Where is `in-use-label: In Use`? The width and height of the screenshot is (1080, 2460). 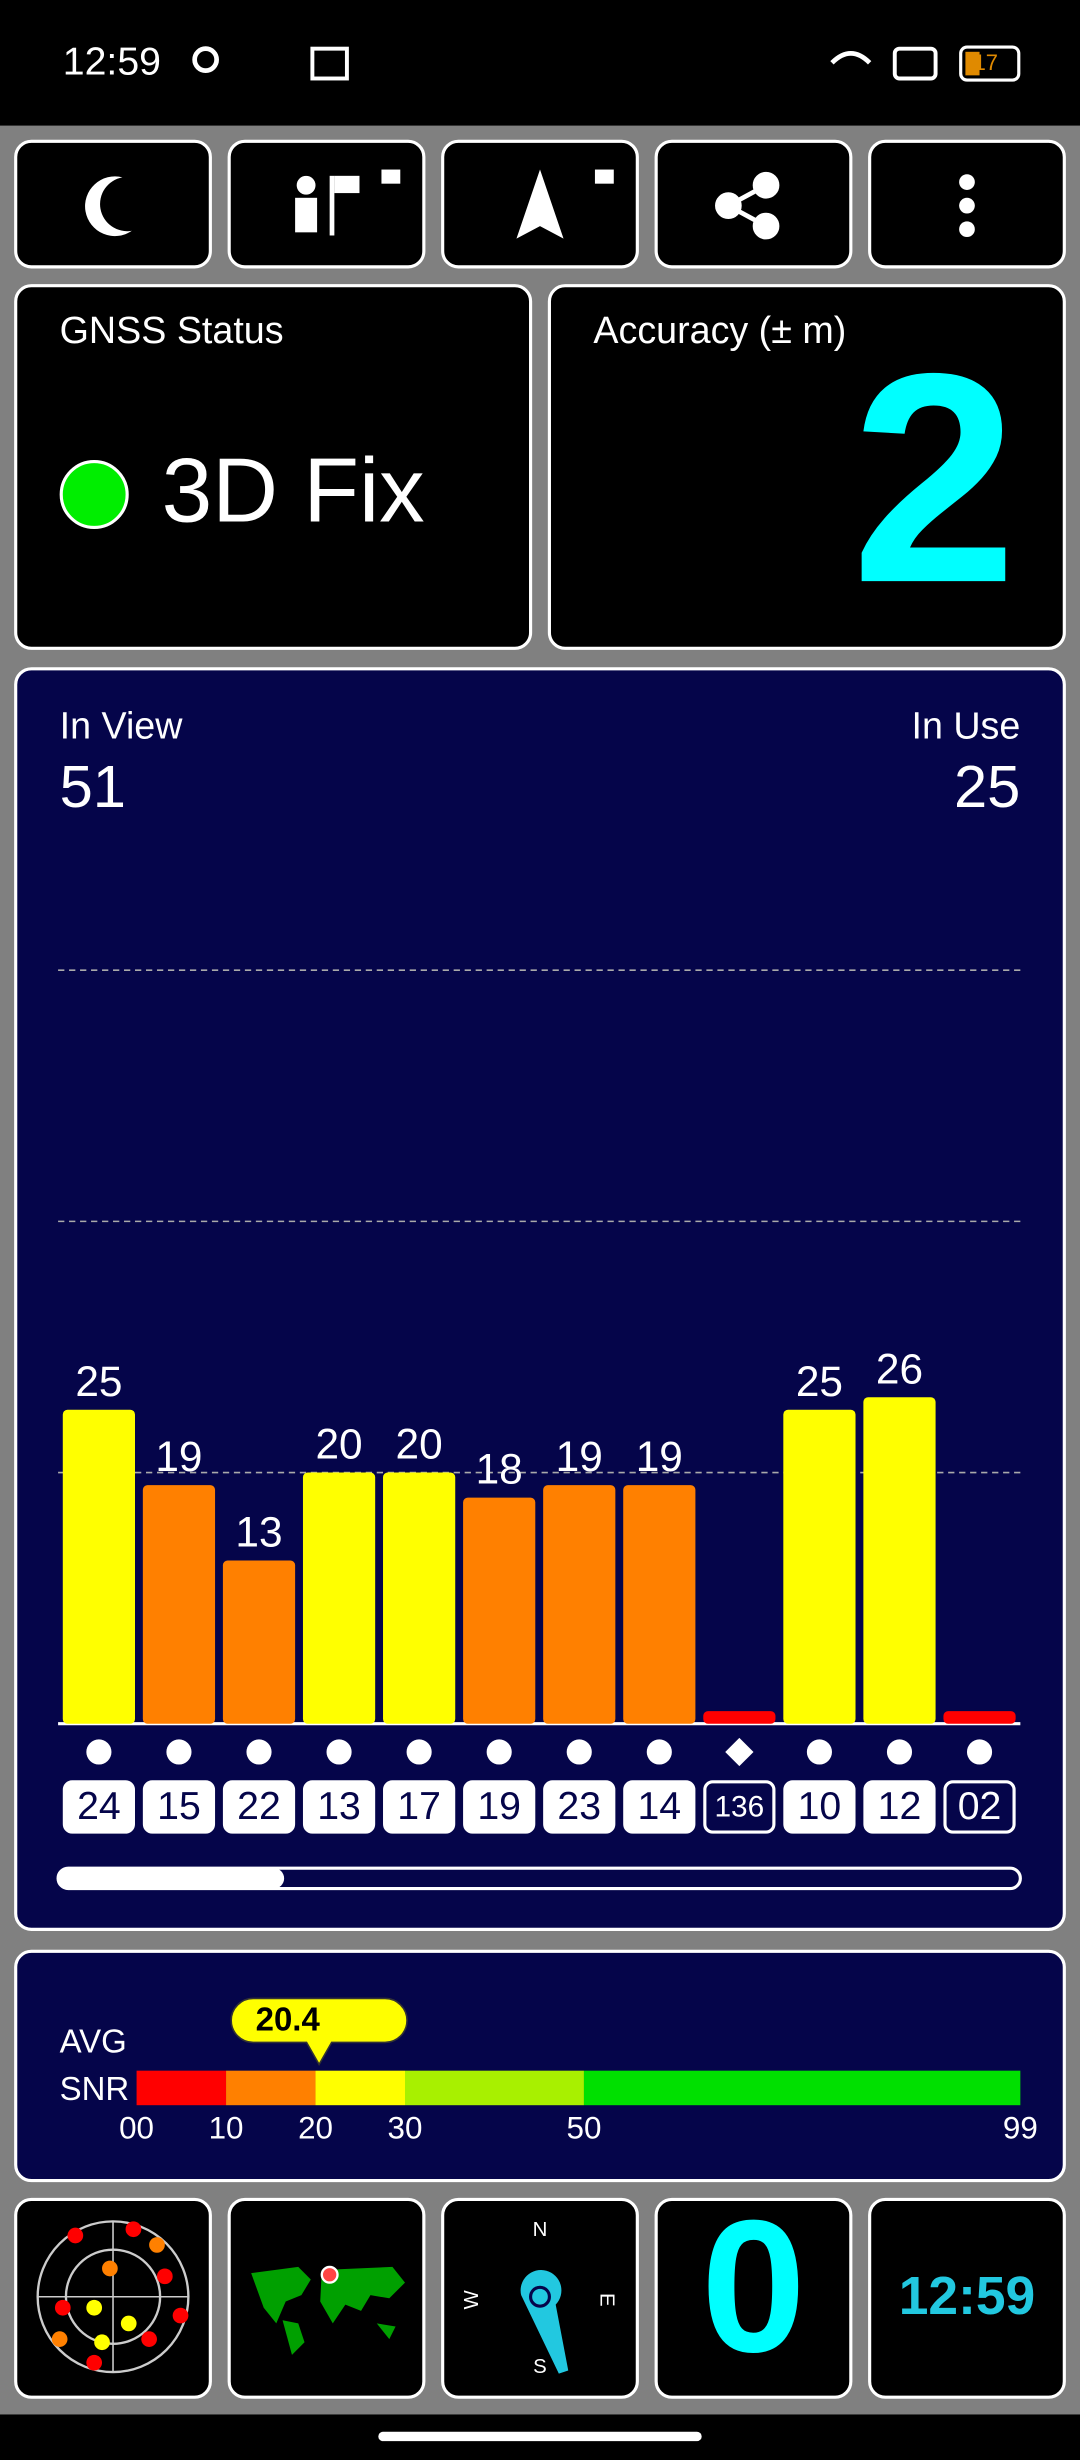 in-use-label: In Use is located at coordinates (966, 725).